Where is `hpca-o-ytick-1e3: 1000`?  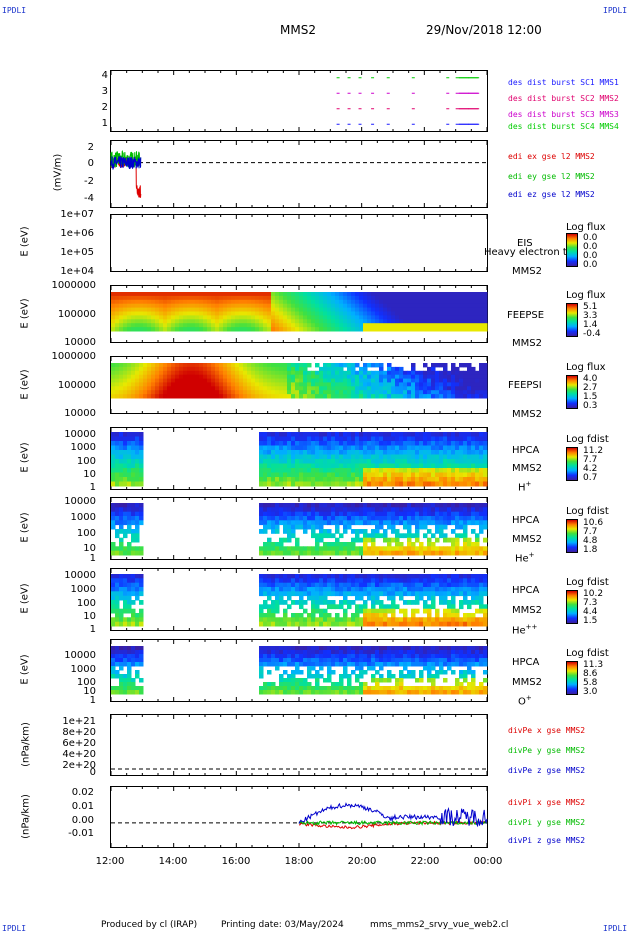 hpca-o-ytick-1e3: 1000 is located at coordinates (83, 669).